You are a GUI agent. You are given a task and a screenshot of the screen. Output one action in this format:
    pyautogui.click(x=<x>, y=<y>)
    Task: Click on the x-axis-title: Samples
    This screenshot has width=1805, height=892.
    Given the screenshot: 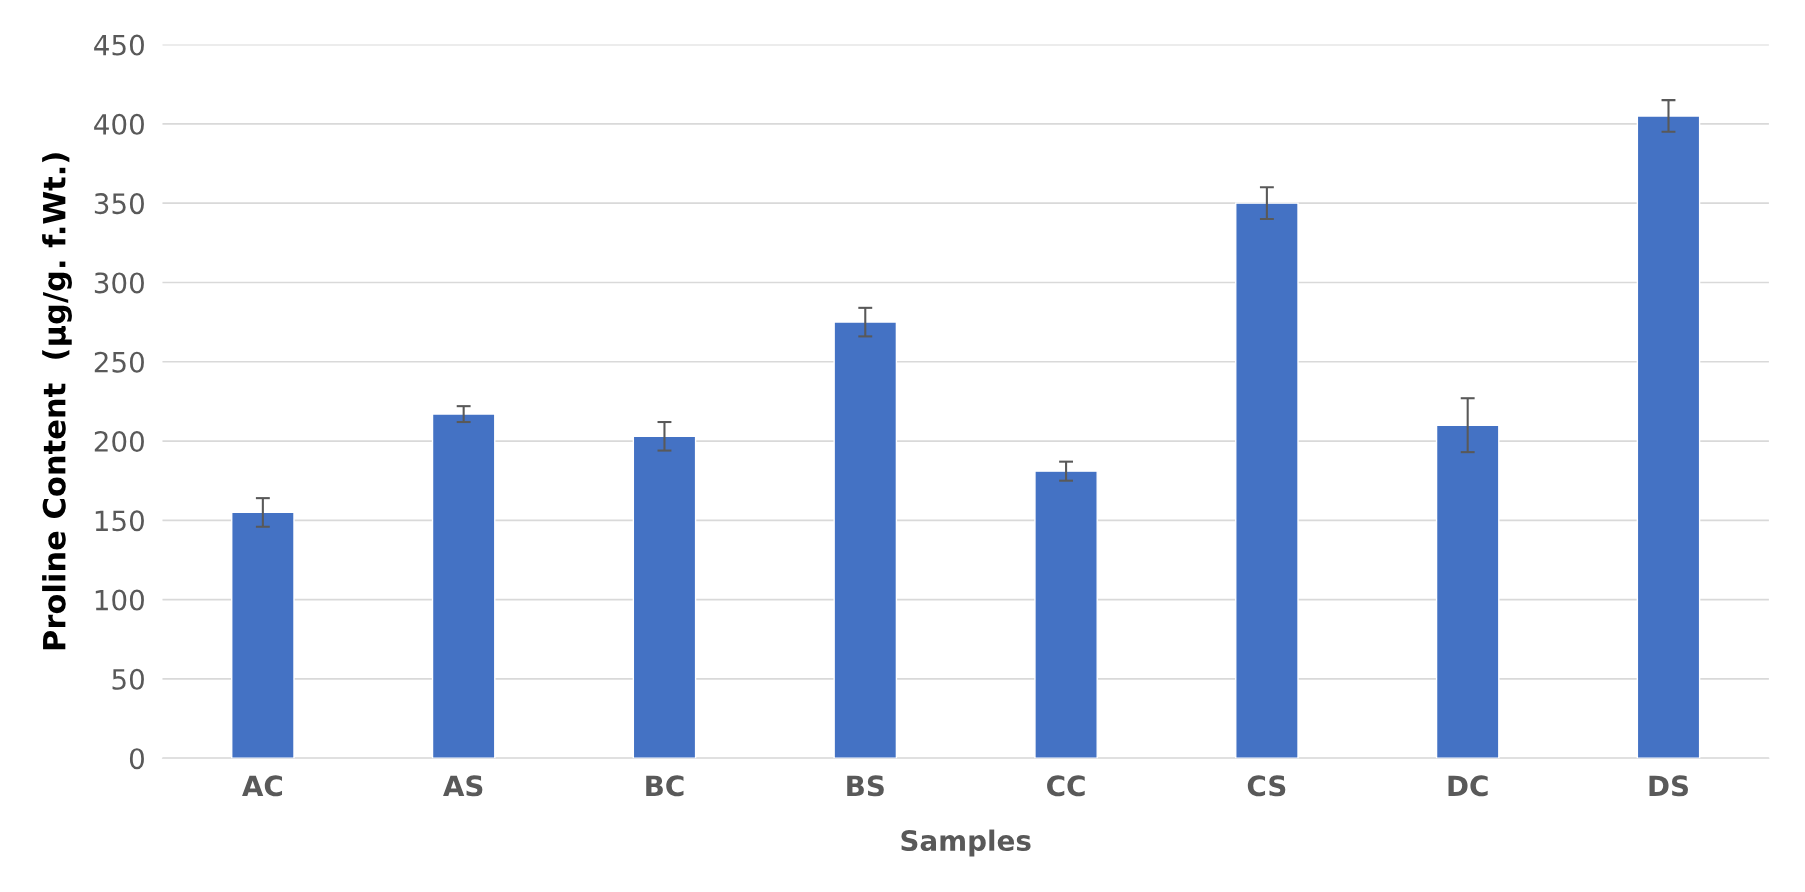 What is the action you would take?
    pyautogui.click(x=966, y=843)
    